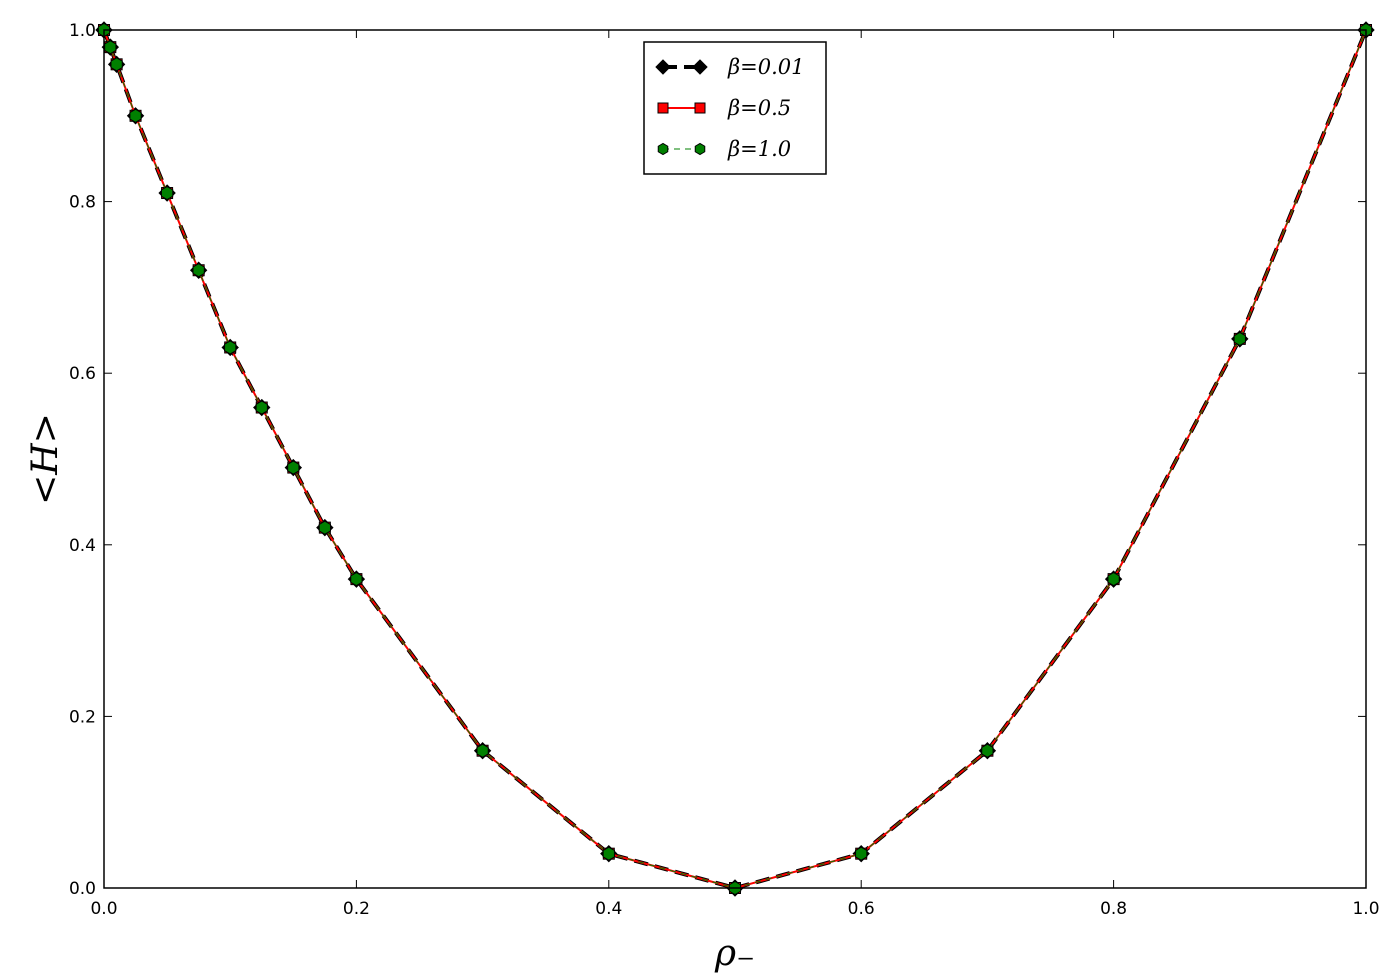  What do you see at coordinates (103, 909) in the screenshot?
I see `x-tick-label: 0.0` at bounding box center [103, 909].